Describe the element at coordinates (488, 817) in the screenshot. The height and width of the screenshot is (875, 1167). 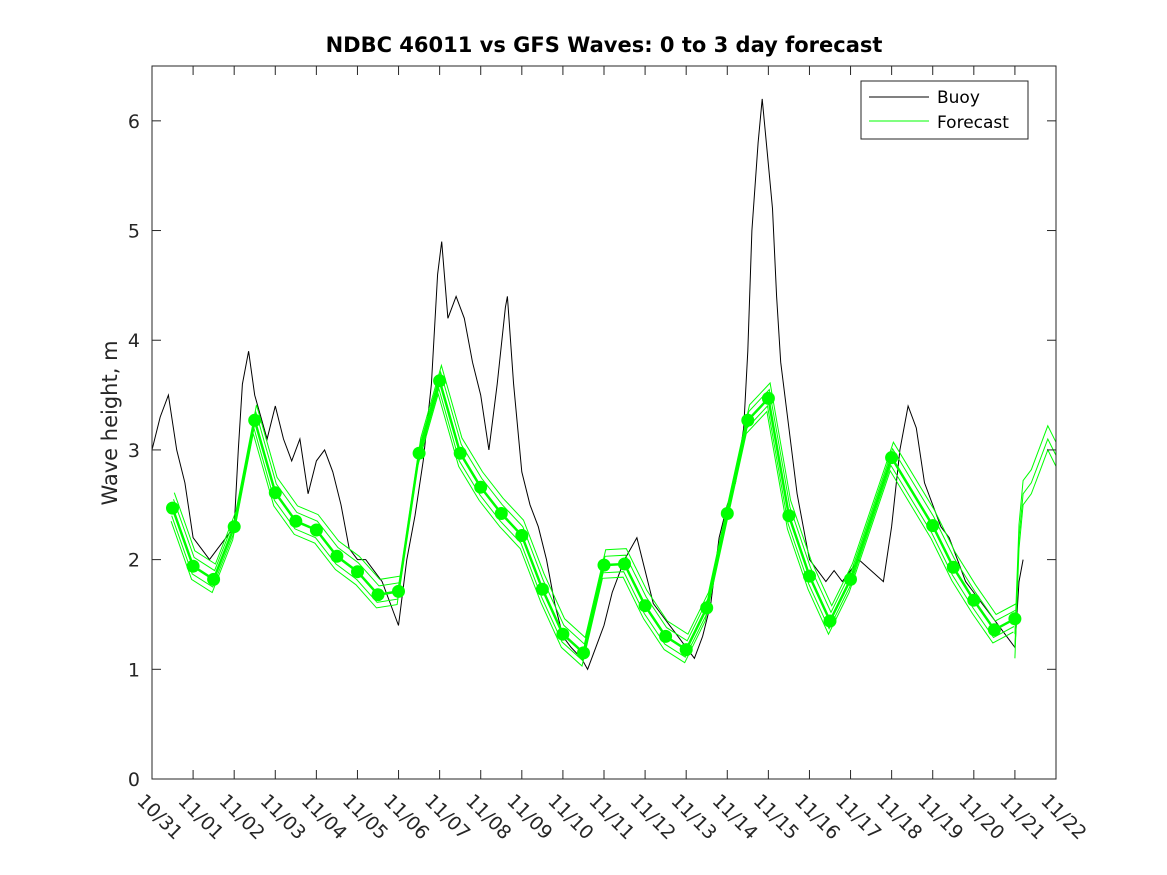
I see `x-tick-label: 11/08` at that location.